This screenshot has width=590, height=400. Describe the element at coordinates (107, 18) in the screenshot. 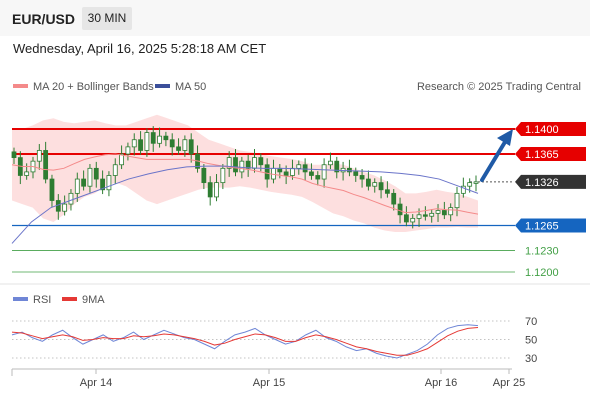

I see `timeframe-button: 30 MIN` at that location.